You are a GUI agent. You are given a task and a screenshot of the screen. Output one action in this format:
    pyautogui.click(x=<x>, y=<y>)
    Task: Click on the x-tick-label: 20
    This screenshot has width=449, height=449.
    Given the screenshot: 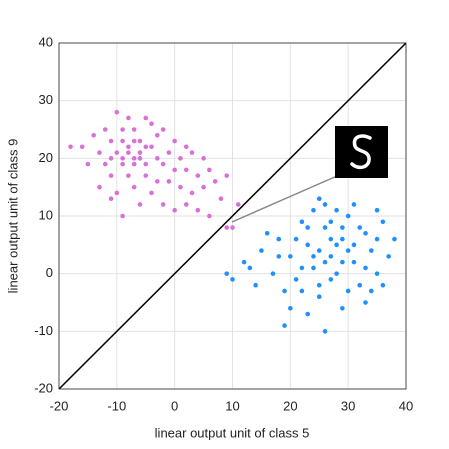 What is the action you would take?
    pyautogui.click(x=290, y=405)
    